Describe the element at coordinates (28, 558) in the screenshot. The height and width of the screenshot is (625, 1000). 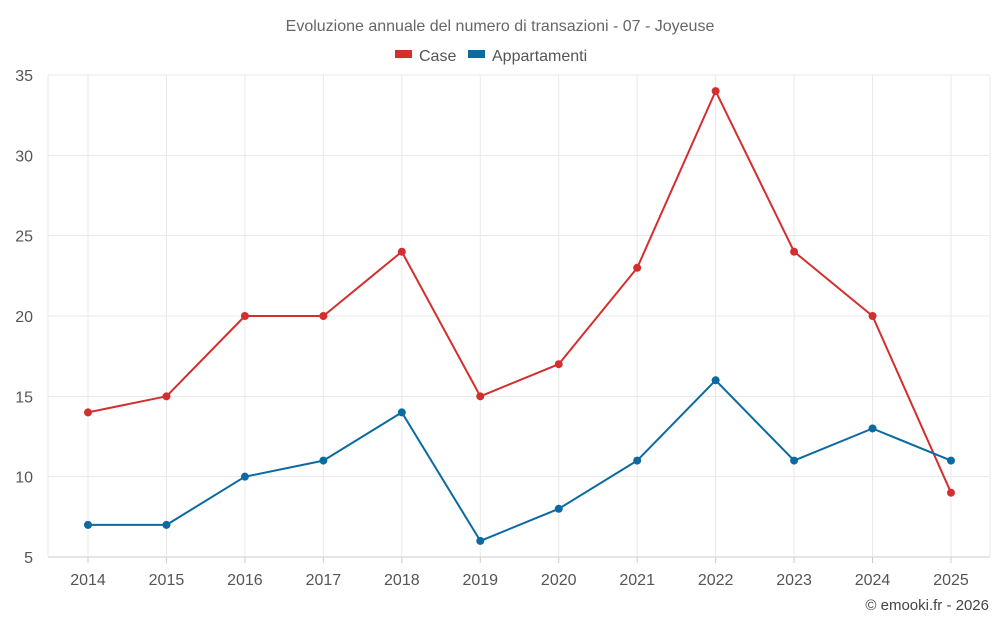
I see `y-tick-label: 5` at that location.